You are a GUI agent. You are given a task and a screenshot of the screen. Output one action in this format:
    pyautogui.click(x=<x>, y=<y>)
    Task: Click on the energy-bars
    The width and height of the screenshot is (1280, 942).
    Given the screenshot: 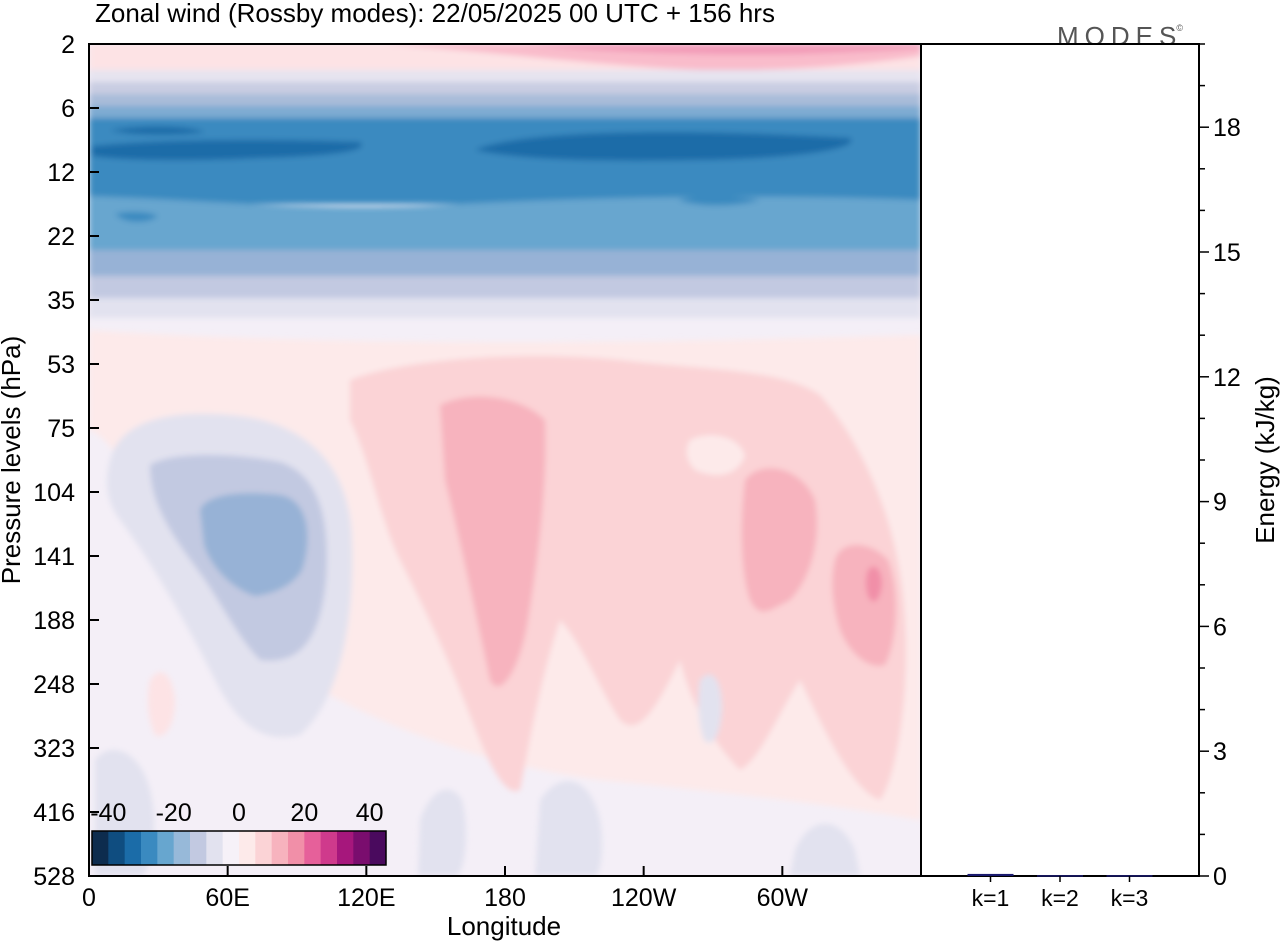 What is the action you would take?
    pyautogui.click(x=1060, y=875)
    